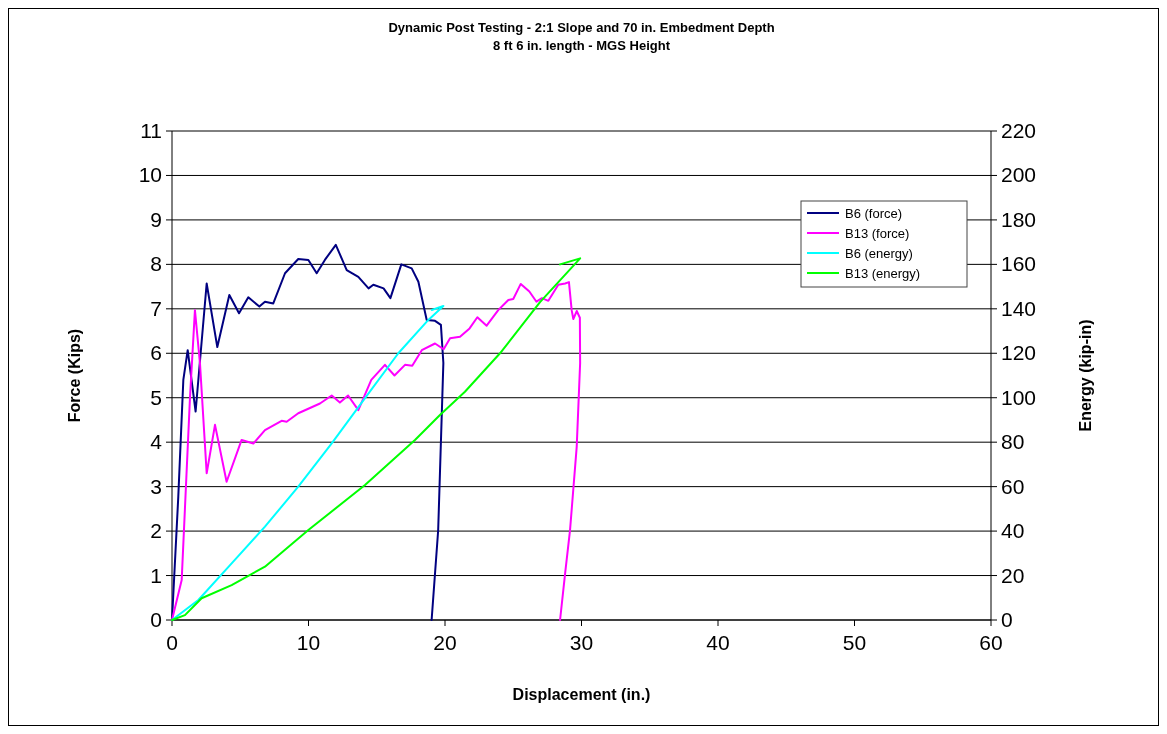  I want to click on y2-tick-label: 80, so click(1013, 442).